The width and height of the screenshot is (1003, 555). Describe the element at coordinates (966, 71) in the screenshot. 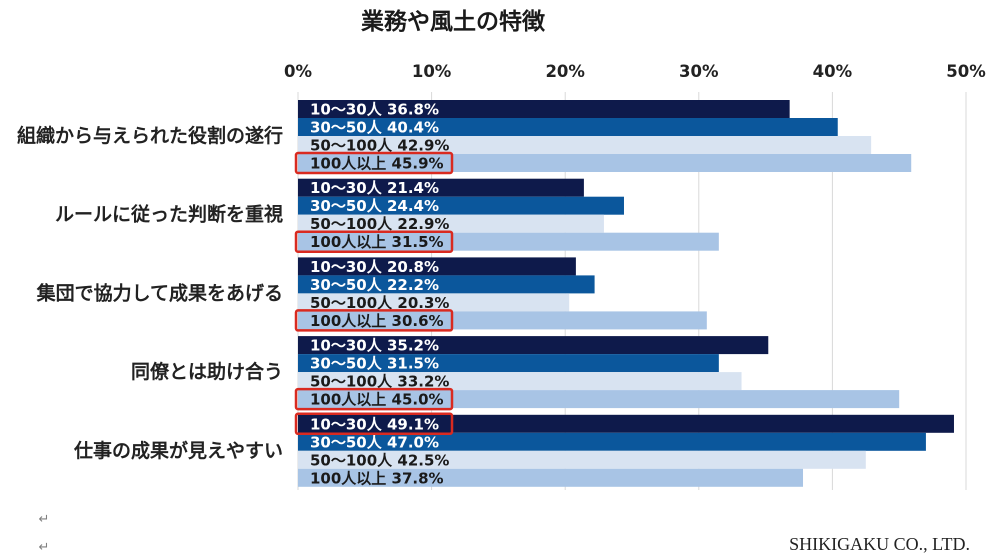

I see `x-tick-label: 50%` at that location.